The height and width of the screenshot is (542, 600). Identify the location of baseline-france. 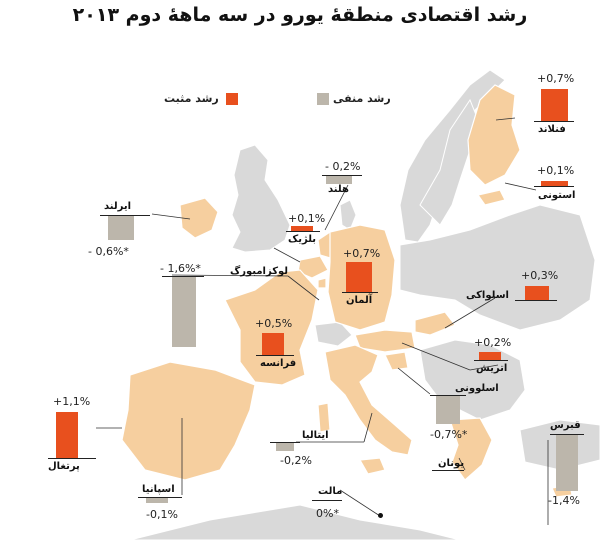
(275, 355).